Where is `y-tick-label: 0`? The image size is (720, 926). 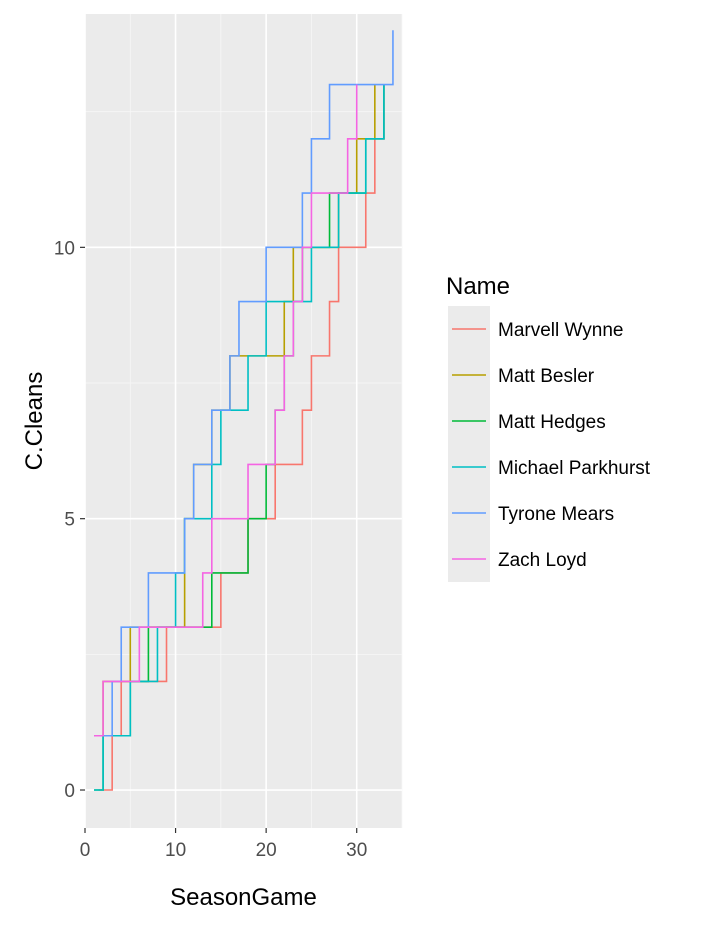
y-tick-label: 0 is located at coordinates (69, 791).